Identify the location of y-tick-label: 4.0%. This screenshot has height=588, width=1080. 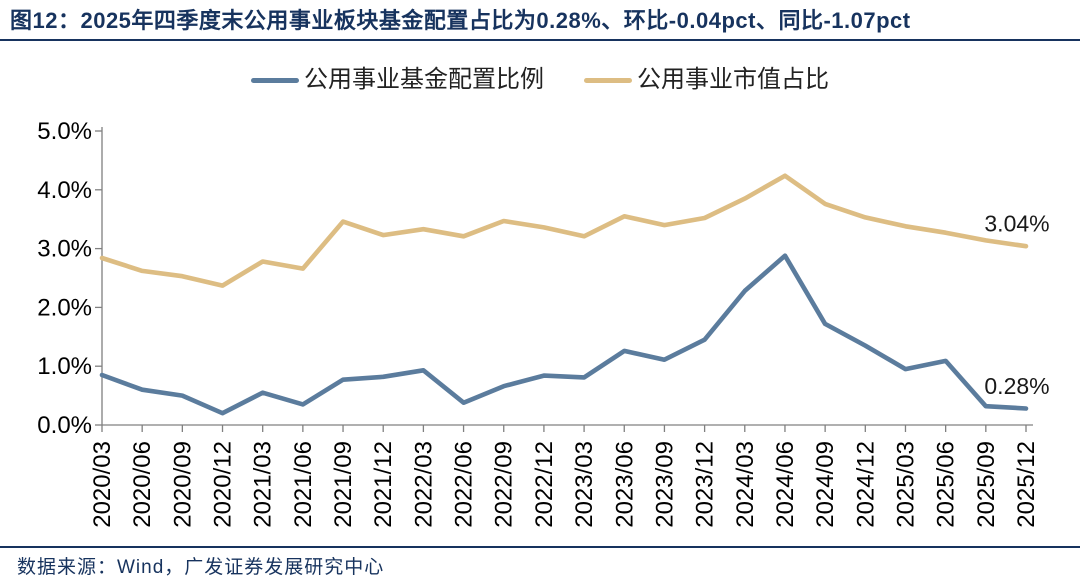
(64, 190).